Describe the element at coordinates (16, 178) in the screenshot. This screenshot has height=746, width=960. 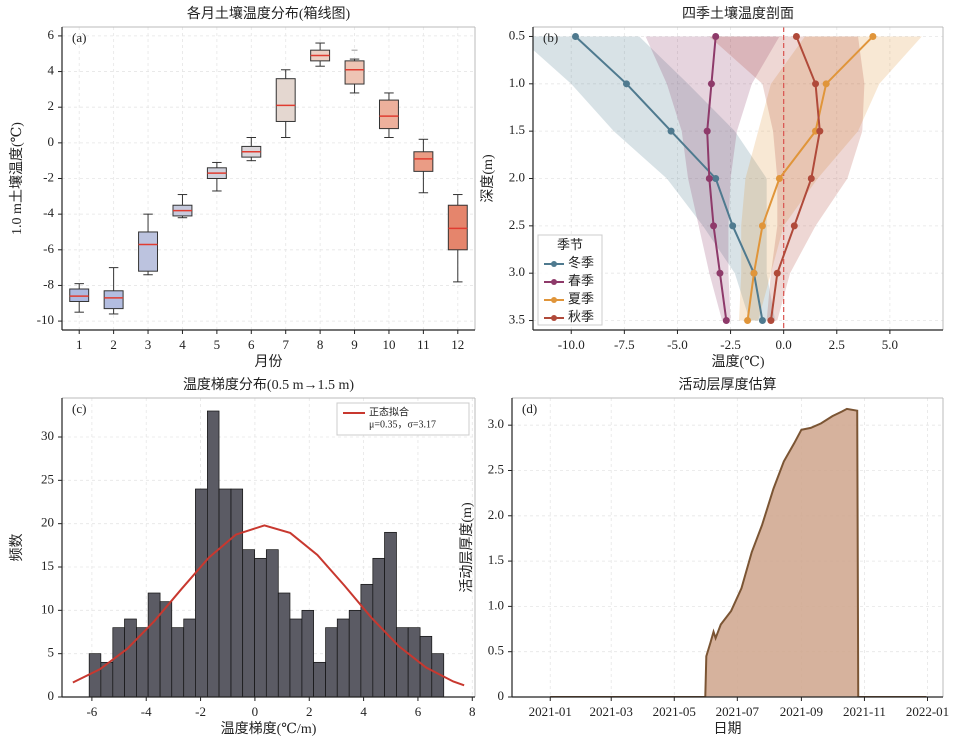
I see `y-axis-label: 1.0 m土壤温度(℃)` at that location.